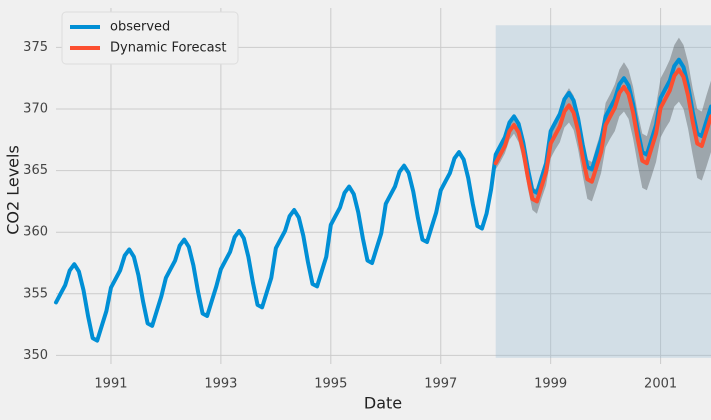 The height and width of the screenshot is (420, 711). I want to click on y-tick-label: 355, so click(35, 293).